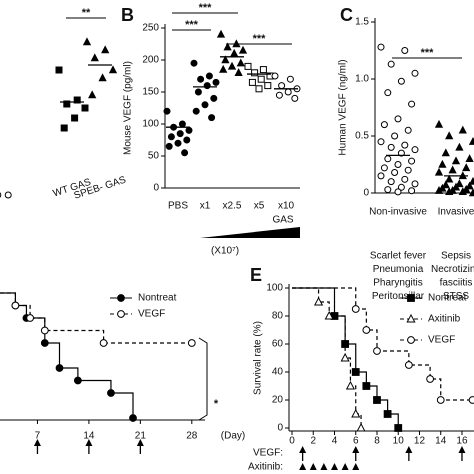 The width and height of the screenshot is (474, 474). Describe the element at coordinates (278, 344) in the screenshot. I see `y-tick-label: 60` at that location.